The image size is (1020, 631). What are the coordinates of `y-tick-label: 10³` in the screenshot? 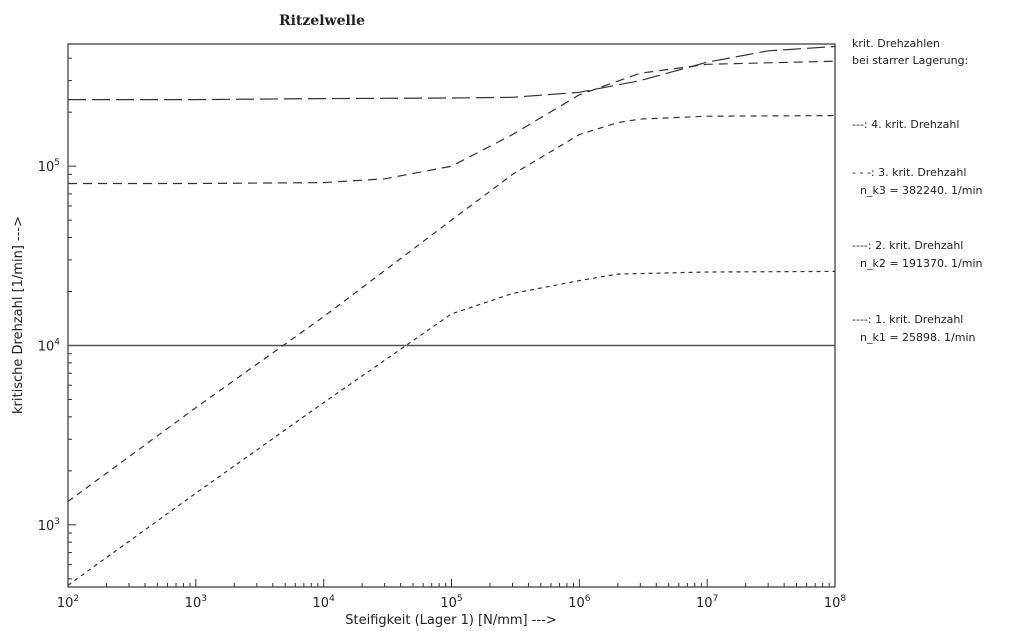 It's located at (49, 525).